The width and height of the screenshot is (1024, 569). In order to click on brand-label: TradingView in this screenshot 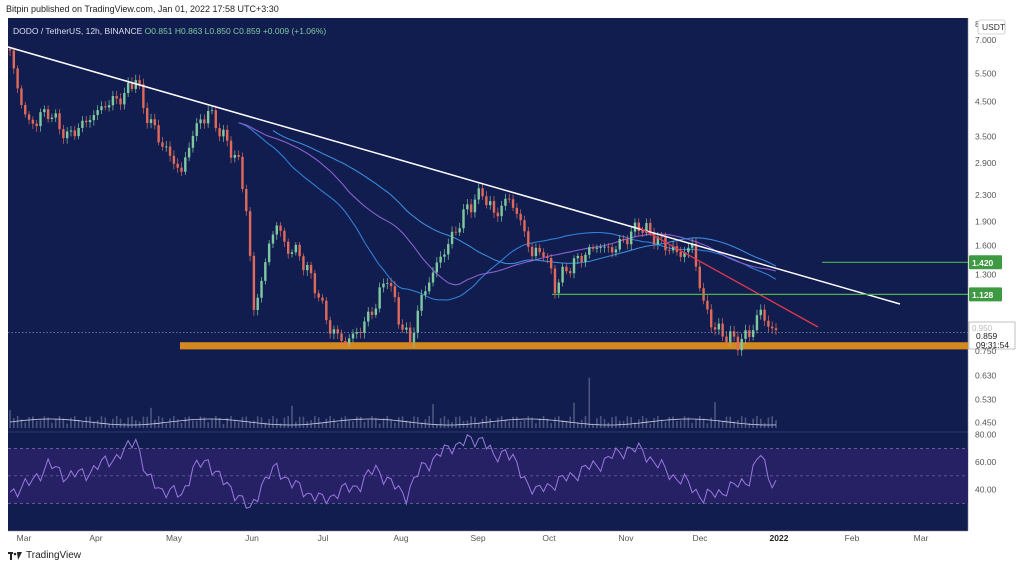, I will do `click(54, 555)`.